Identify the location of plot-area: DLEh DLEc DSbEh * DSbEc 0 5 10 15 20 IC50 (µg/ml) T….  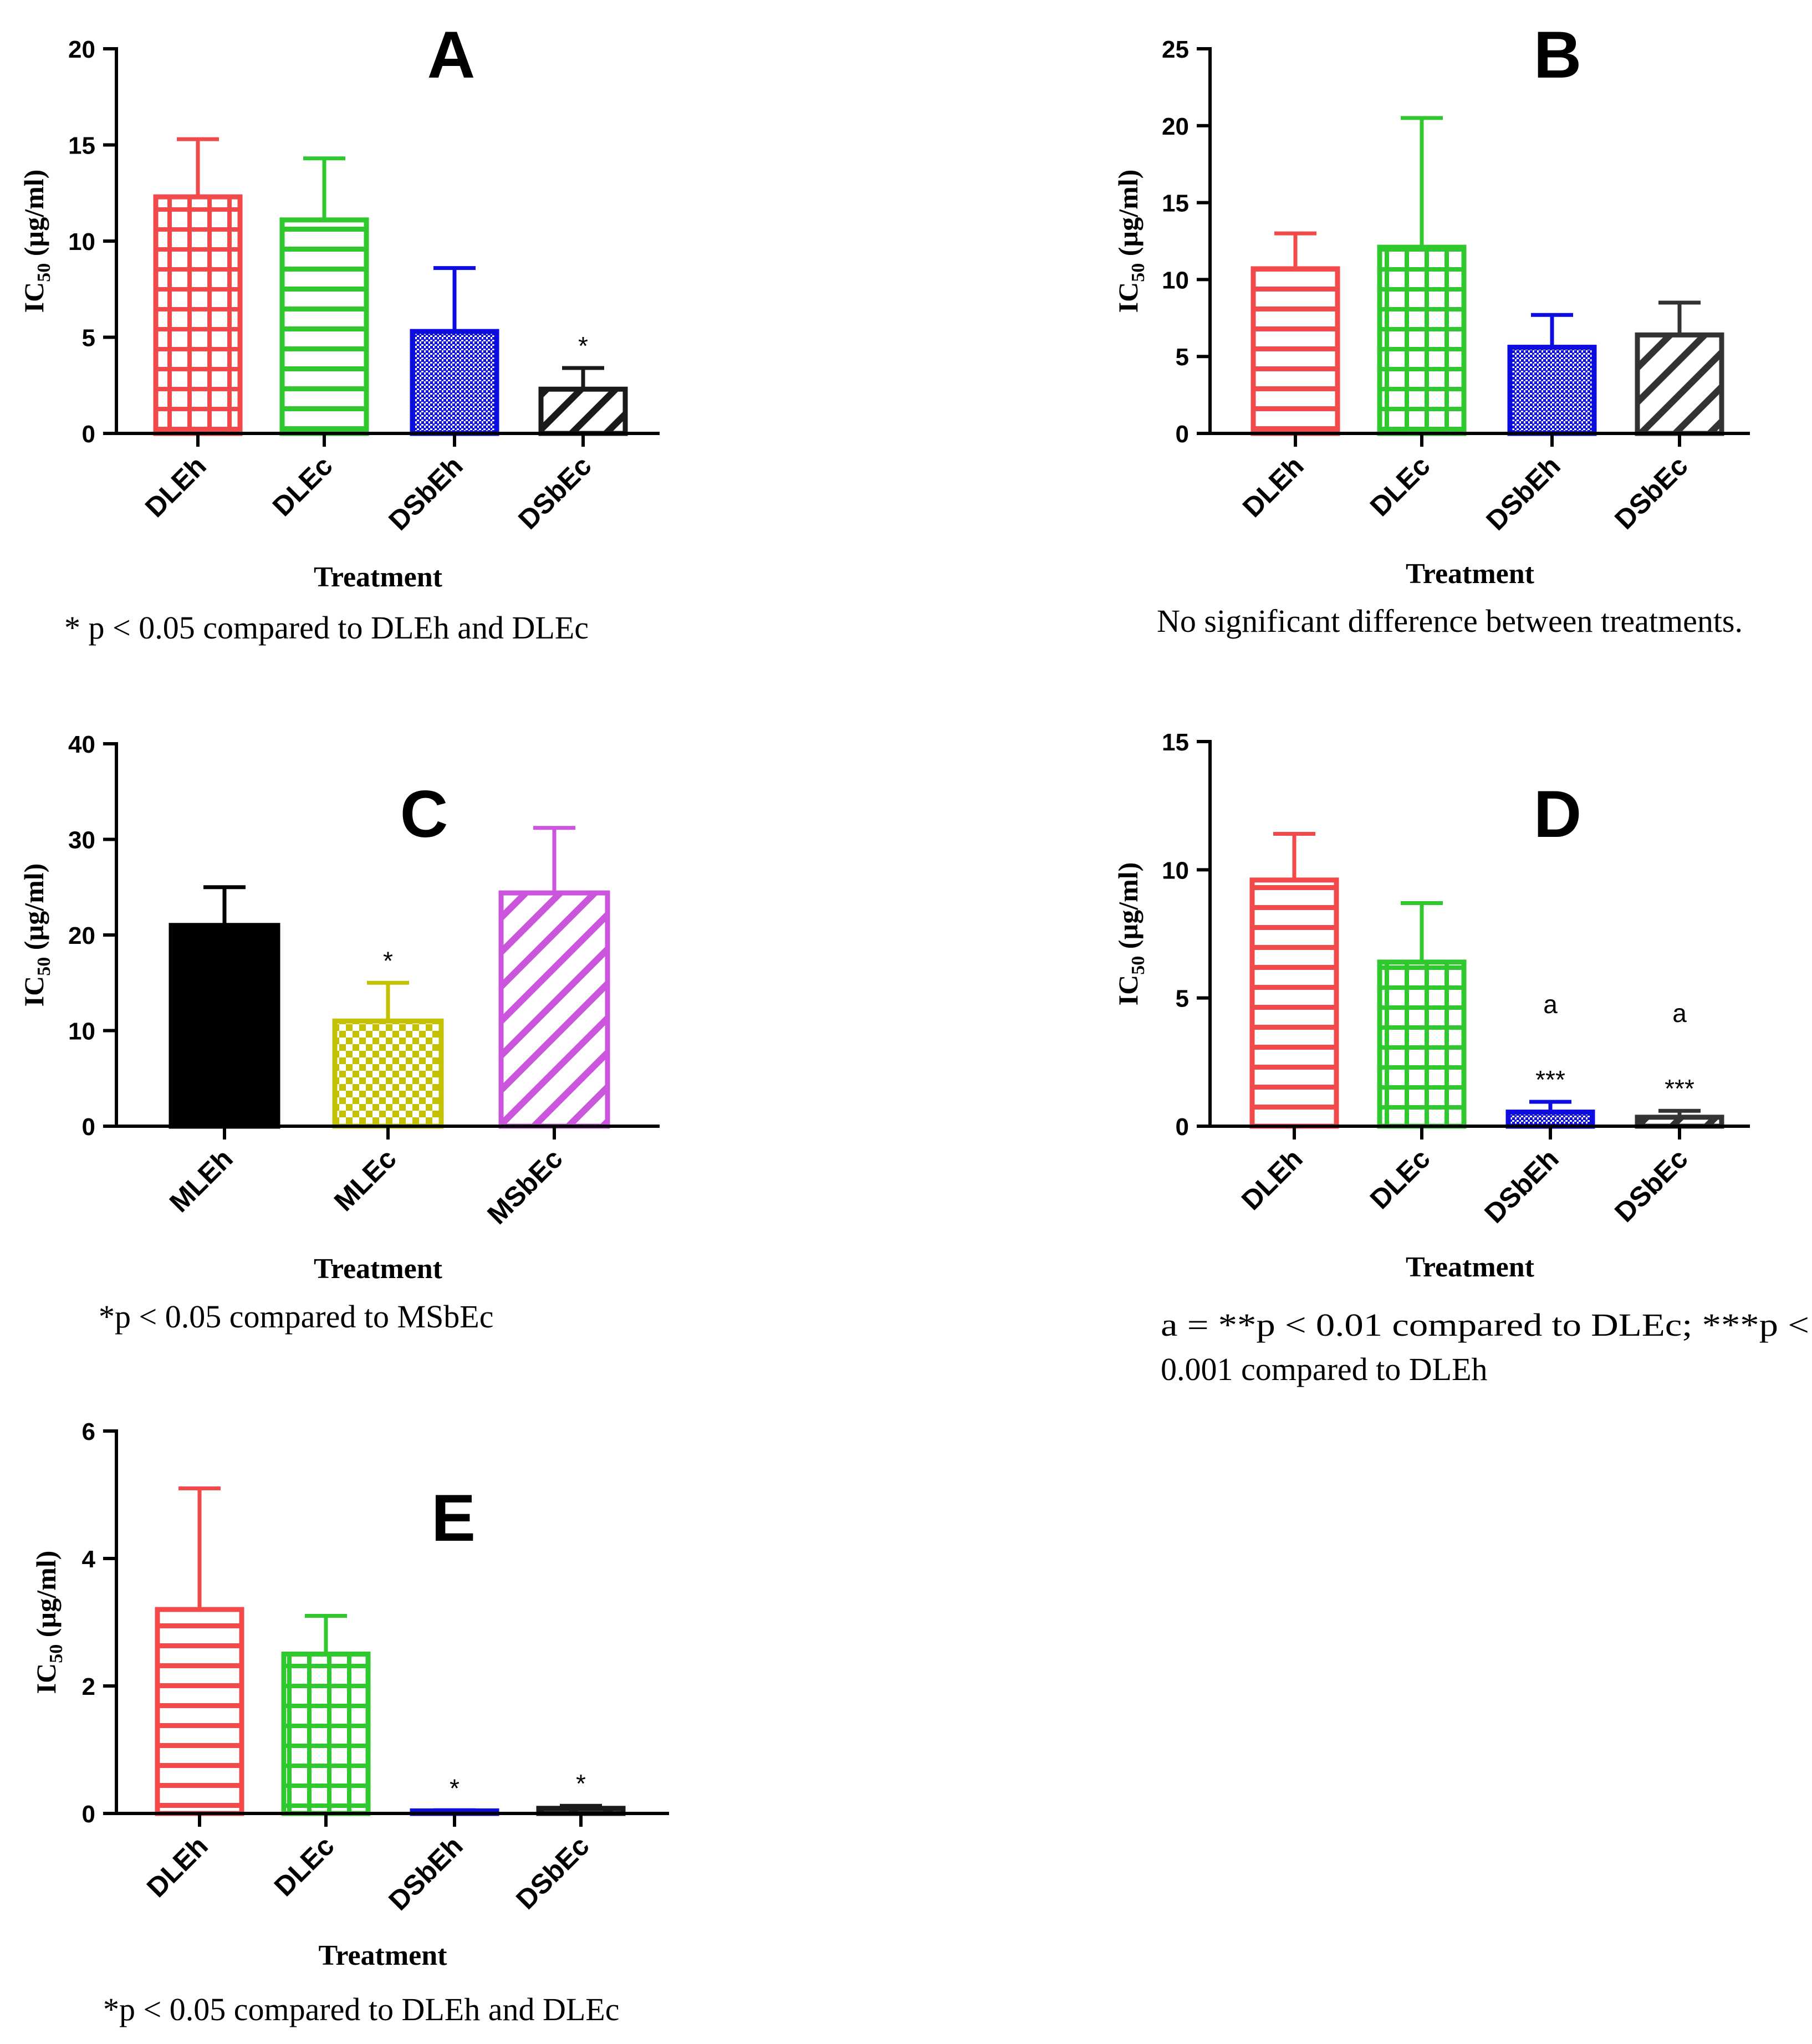
(339, 314).